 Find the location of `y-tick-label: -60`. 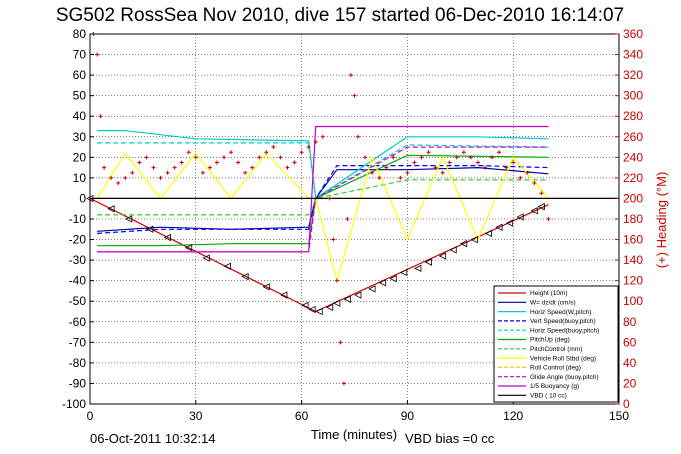

y-tick-label: -60 is located at coordinates (78, 322).